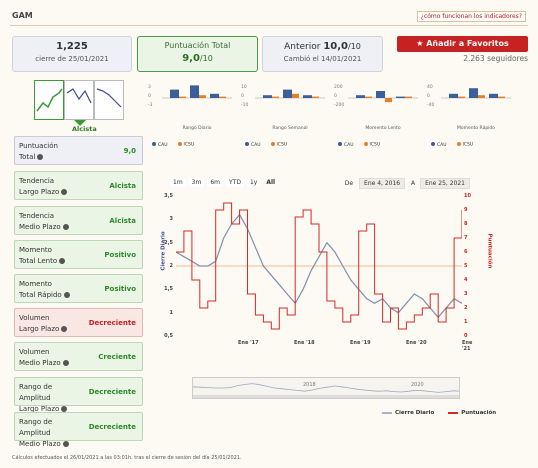  What do you see at coordinates (458, 144) in the screenshot?
I see `icsu-dot-icon` at bounding box center [458, 144].